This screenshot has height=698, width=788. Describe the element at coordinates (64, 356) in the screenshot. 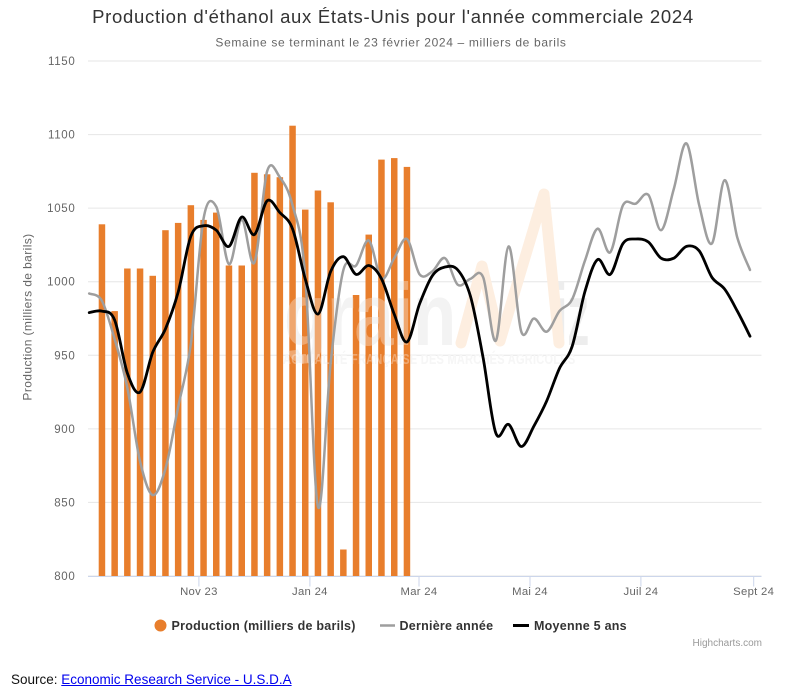

I see `svg-text: 950` at that location.